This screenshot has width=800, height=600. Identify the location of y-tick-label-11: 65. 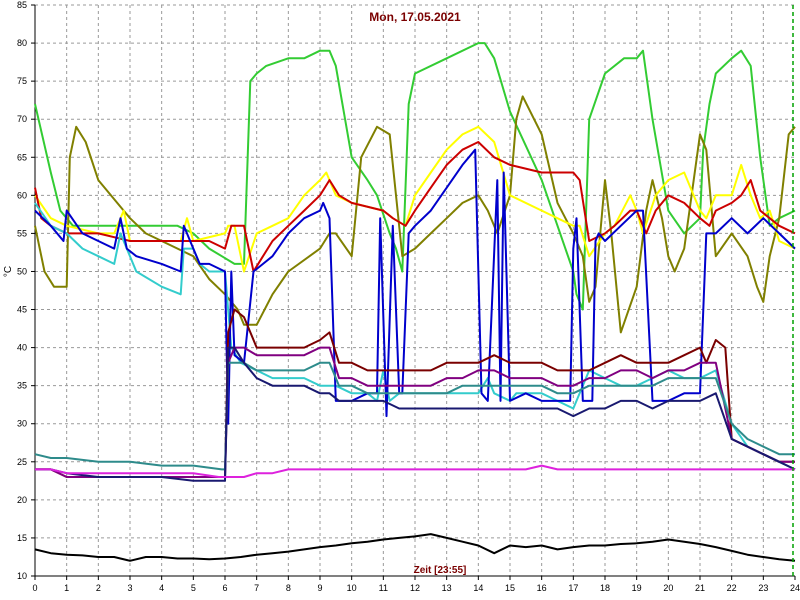
(22, 157).